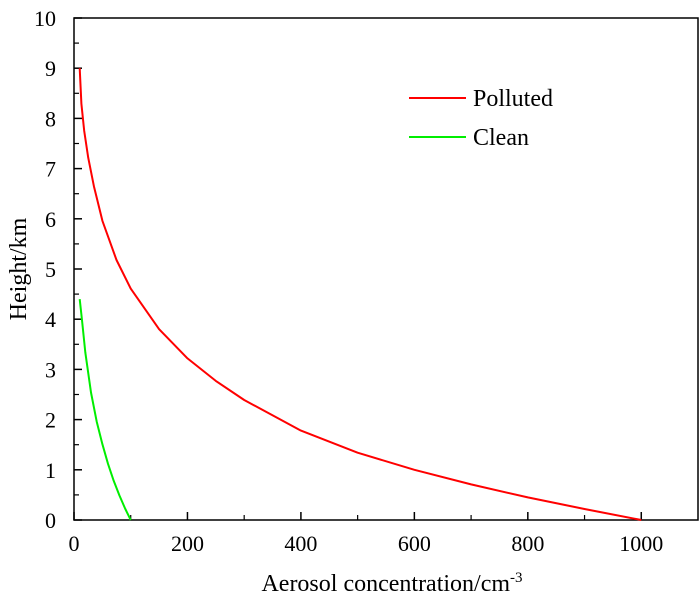 The image size is (700, 601). Describe the element at coordinates (516, 578) in the screenshot. I see `x-axis-title-superscript: -3` at that location.